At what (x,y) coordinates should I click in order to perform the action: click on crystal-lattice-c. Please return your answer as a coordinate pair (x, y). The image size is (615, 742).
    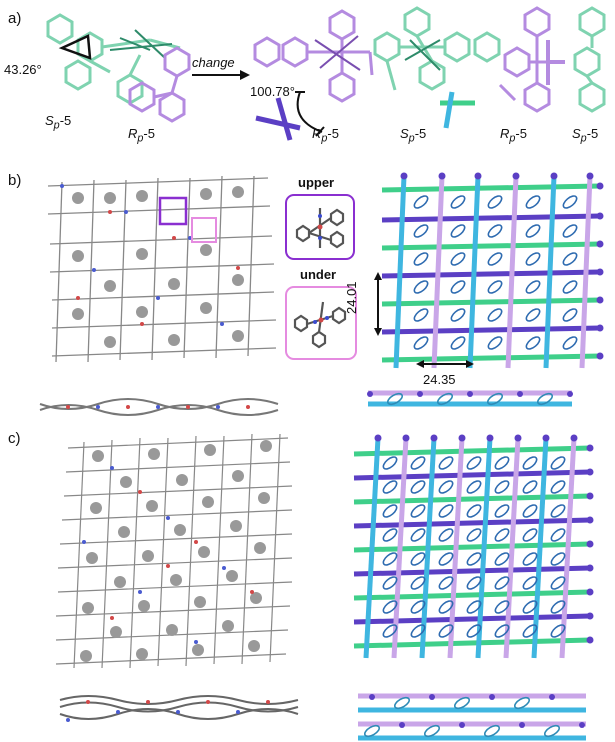
    Looking at the image, I should click on (174, 551).